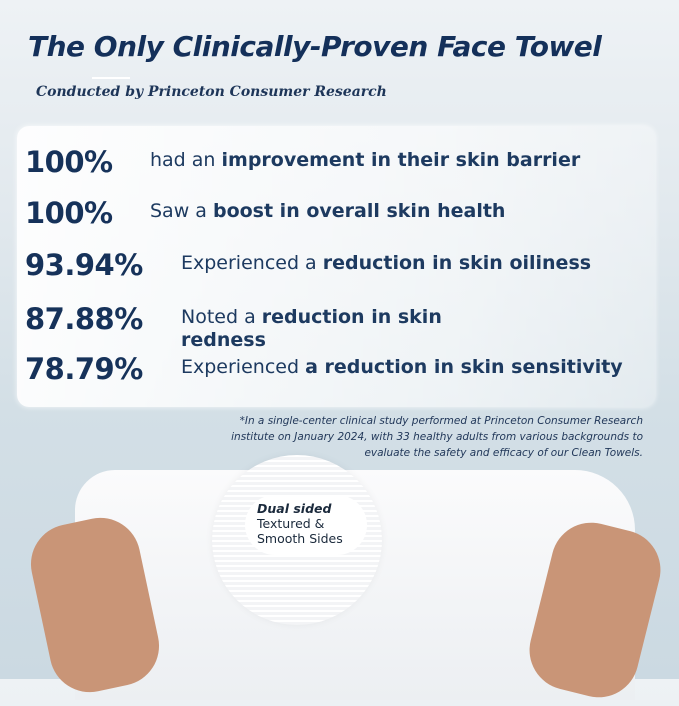  What do you see at coordinates (291, 523) in the screenshot?
I see `badge-line: Textured &` at bounding box center [291, 523].